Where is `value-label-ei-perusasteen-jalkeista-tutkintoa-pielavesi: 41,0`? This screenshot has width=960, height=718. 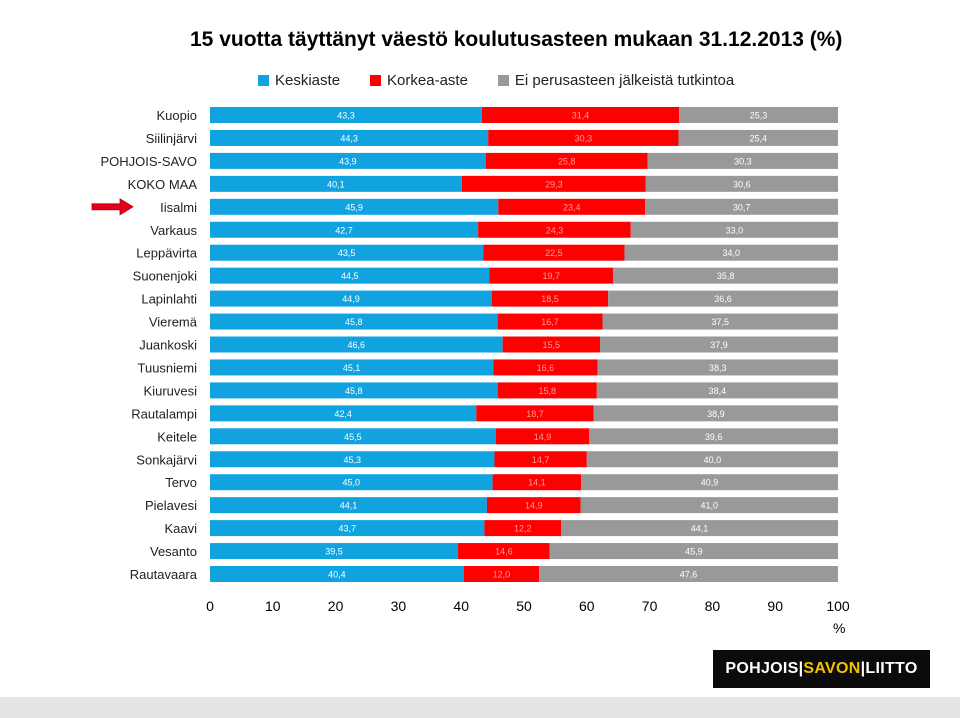
value-label-ei-perusasteen-jalkeista-tutkintoa-pielavesi: 41,0 is located at coordinates (709, 506).